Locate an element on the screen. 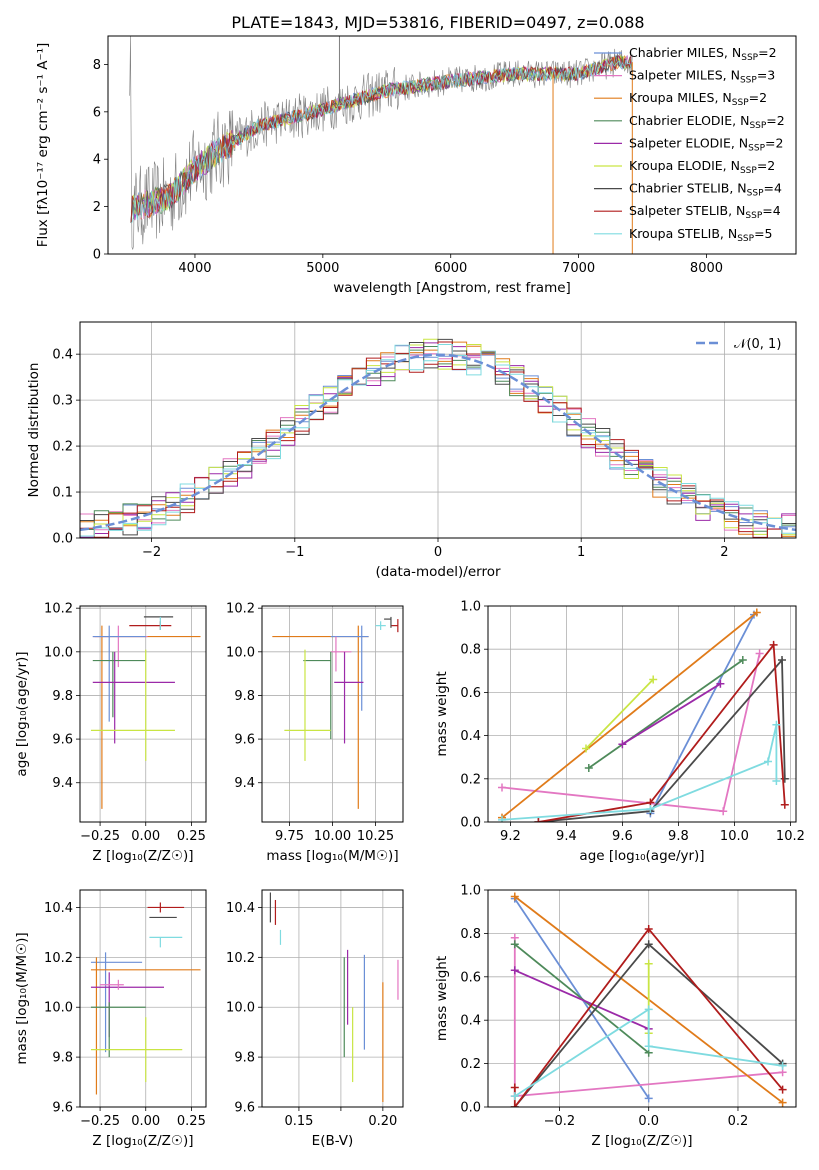 This screenshot has height=1170, width=819. normal-curve is located at coordinates (438, 442).